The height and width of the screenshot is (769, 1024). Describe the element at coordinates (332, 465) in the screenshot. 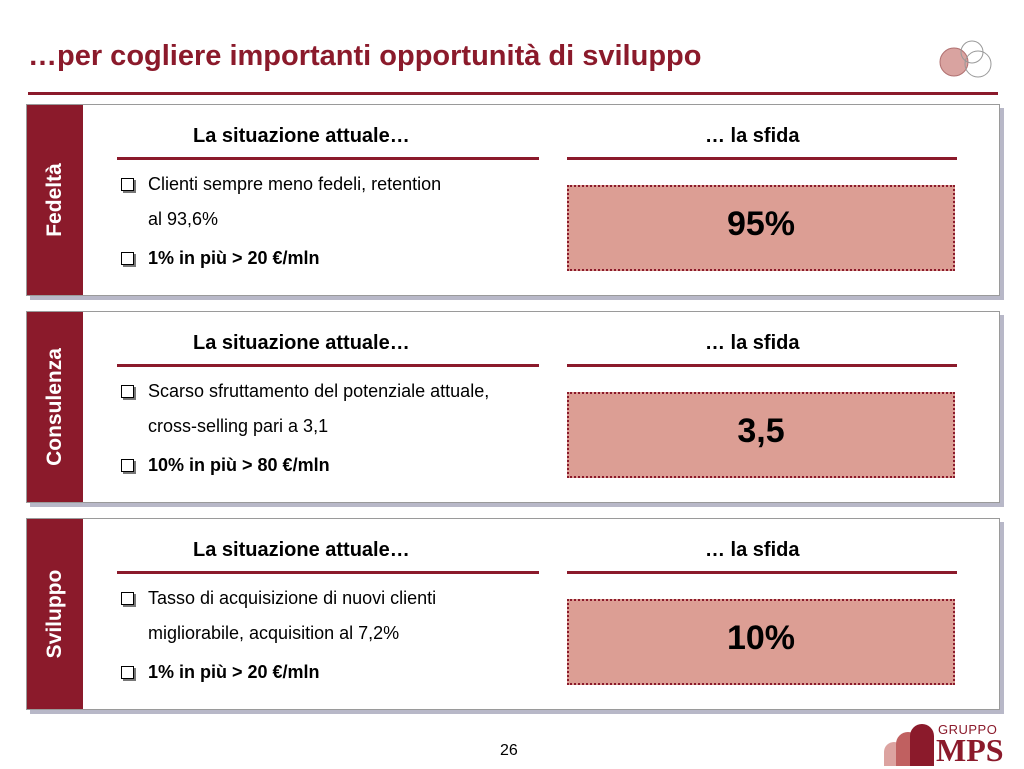

I see `list-item: 10% in più > 80 €/mln` at that location.